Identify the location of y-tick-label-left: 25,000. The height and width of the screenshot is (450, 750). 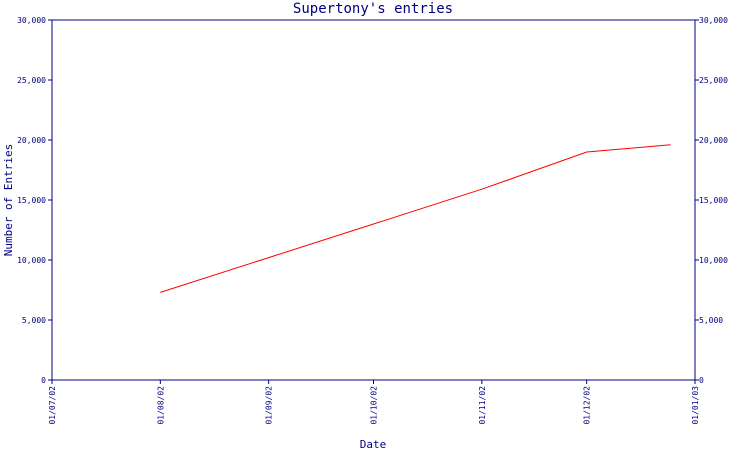
(31, 80).